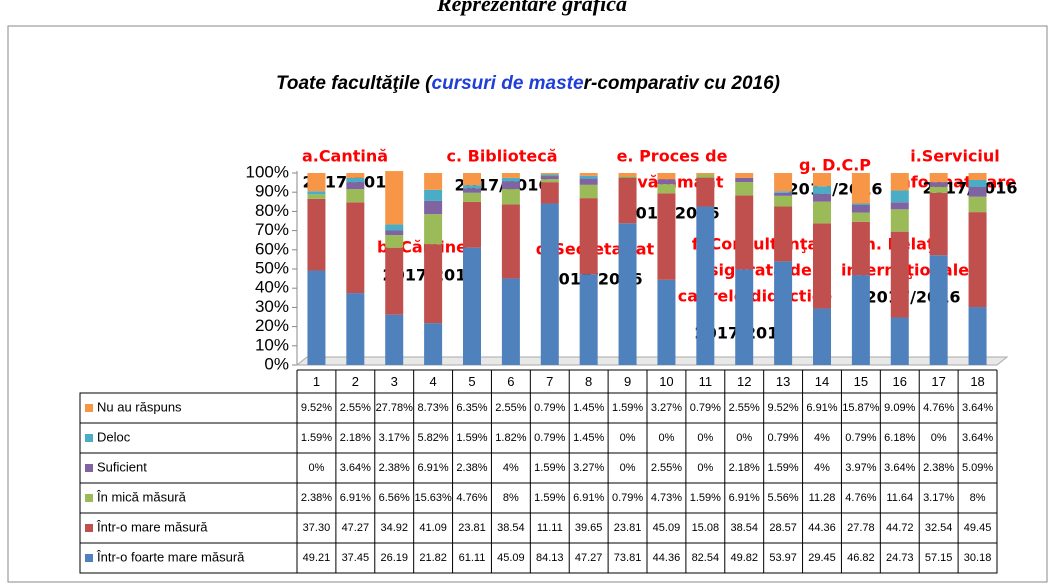 The image size is (1056, 584). Describe the element at coordinates (666, 468) in the screenshot. I see `data-label: 2.55%` at that location.